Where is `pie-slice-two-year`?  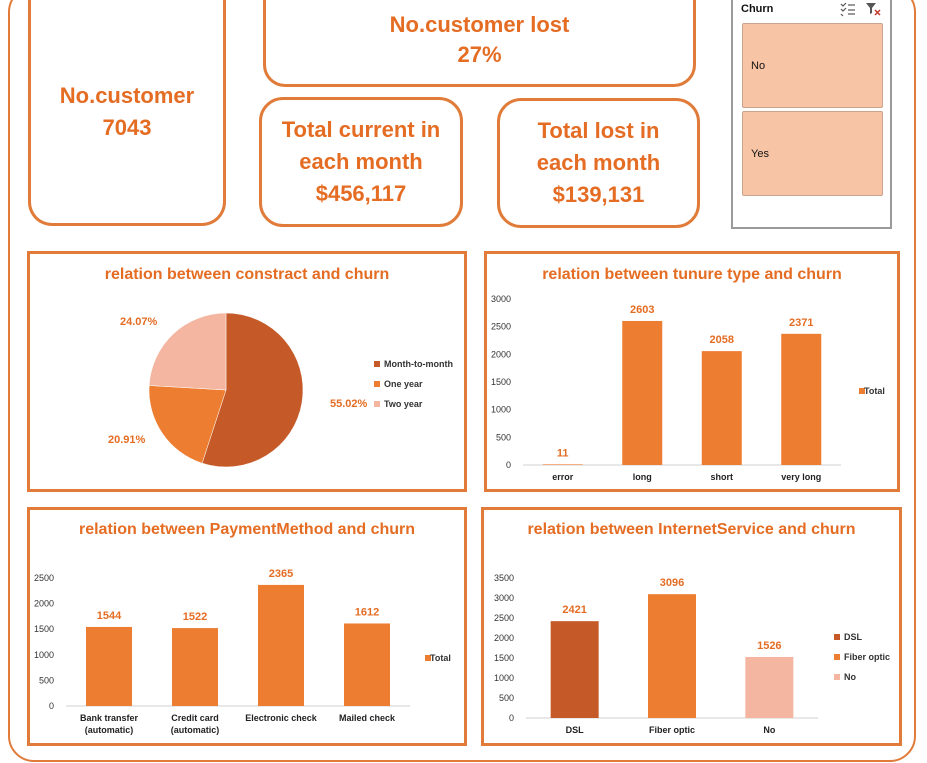 pie-slice-two-year is located at coordinates (187, 351).